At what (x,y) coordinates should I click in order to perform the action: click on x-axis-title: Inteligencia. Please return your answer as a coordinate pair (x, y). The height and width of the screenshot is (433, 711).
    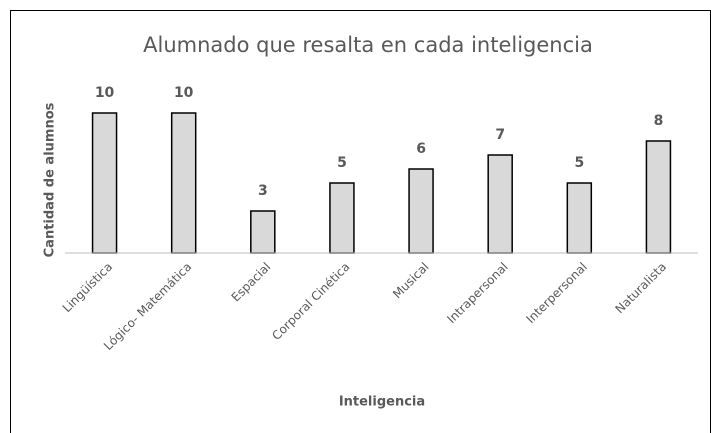
    Looking at the image, I should click on (382, 402).